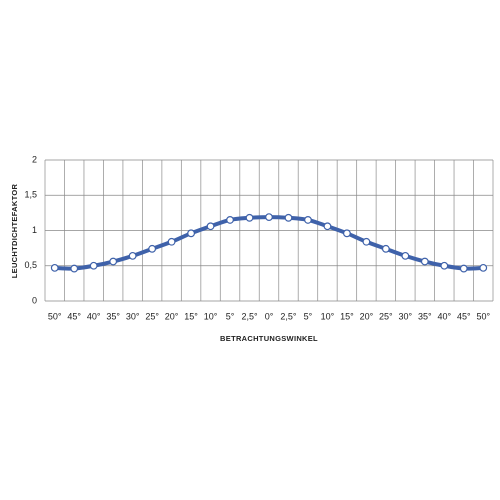  I want to click on y-axis-title: LEUCHTDICHTEFAKTOR, so click(14, 231).